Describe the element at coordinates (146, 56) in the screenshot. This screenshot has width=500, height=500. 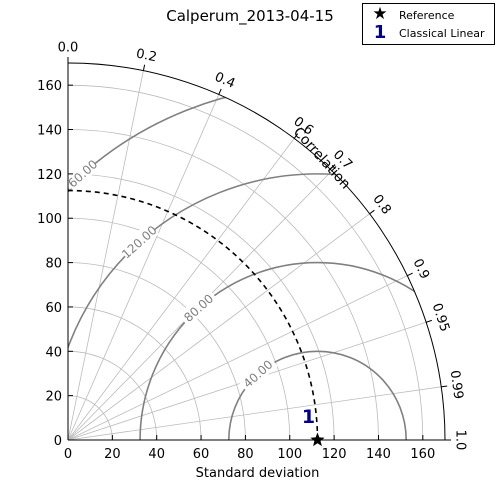
I see `correlation-tick-label: 0.2` at that location.